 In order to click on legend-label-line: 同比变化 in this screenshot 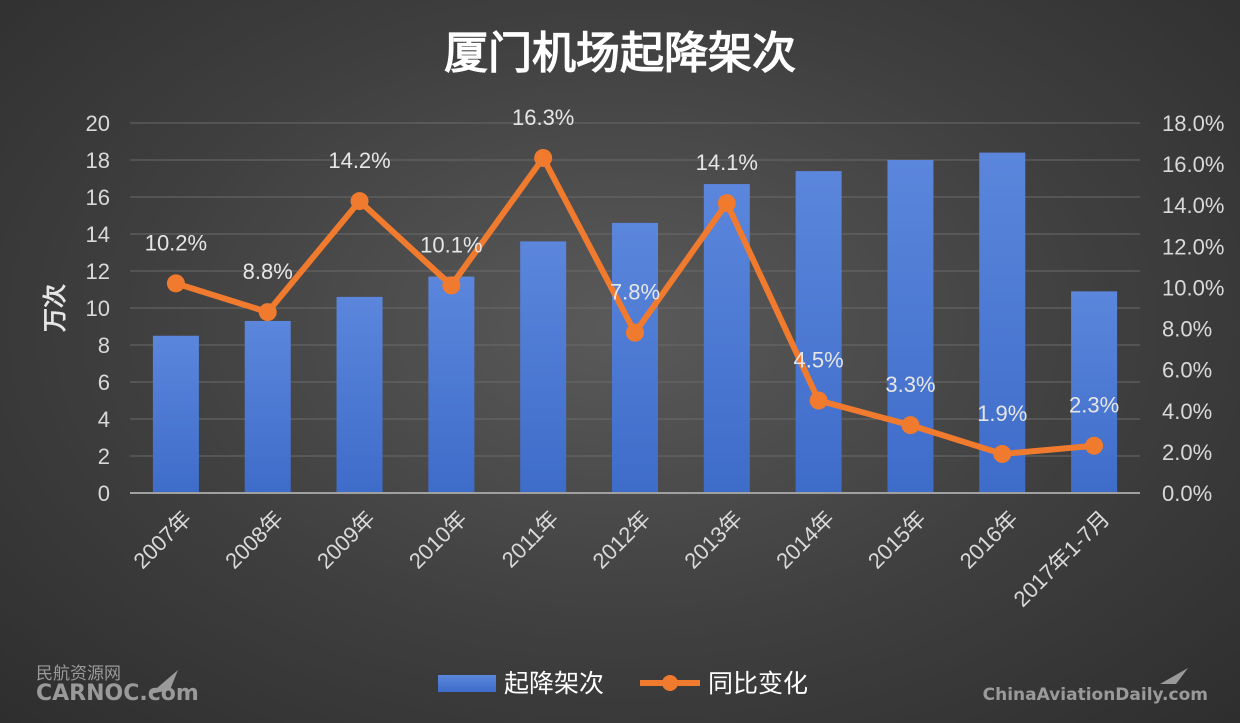, I will do `click(758, 683)`.